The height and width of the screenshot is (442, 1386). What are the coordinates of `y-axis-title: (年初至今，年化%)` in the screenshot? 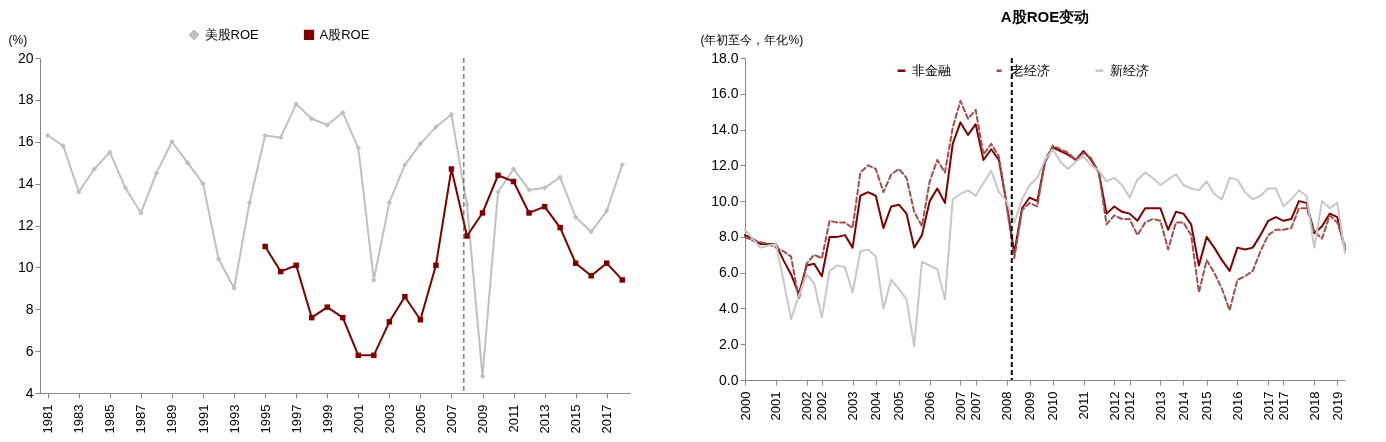 It's located at (752, 39).